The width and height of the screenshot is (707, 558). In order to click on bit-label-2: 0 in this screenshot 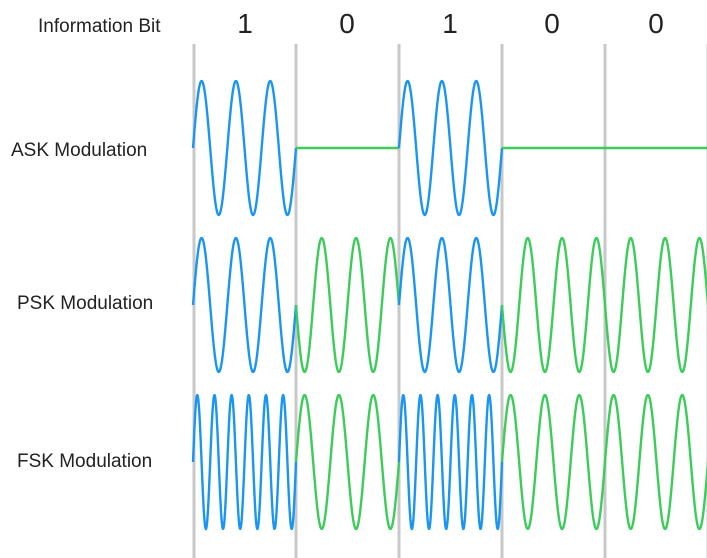, I will do `click(347, 23)`.